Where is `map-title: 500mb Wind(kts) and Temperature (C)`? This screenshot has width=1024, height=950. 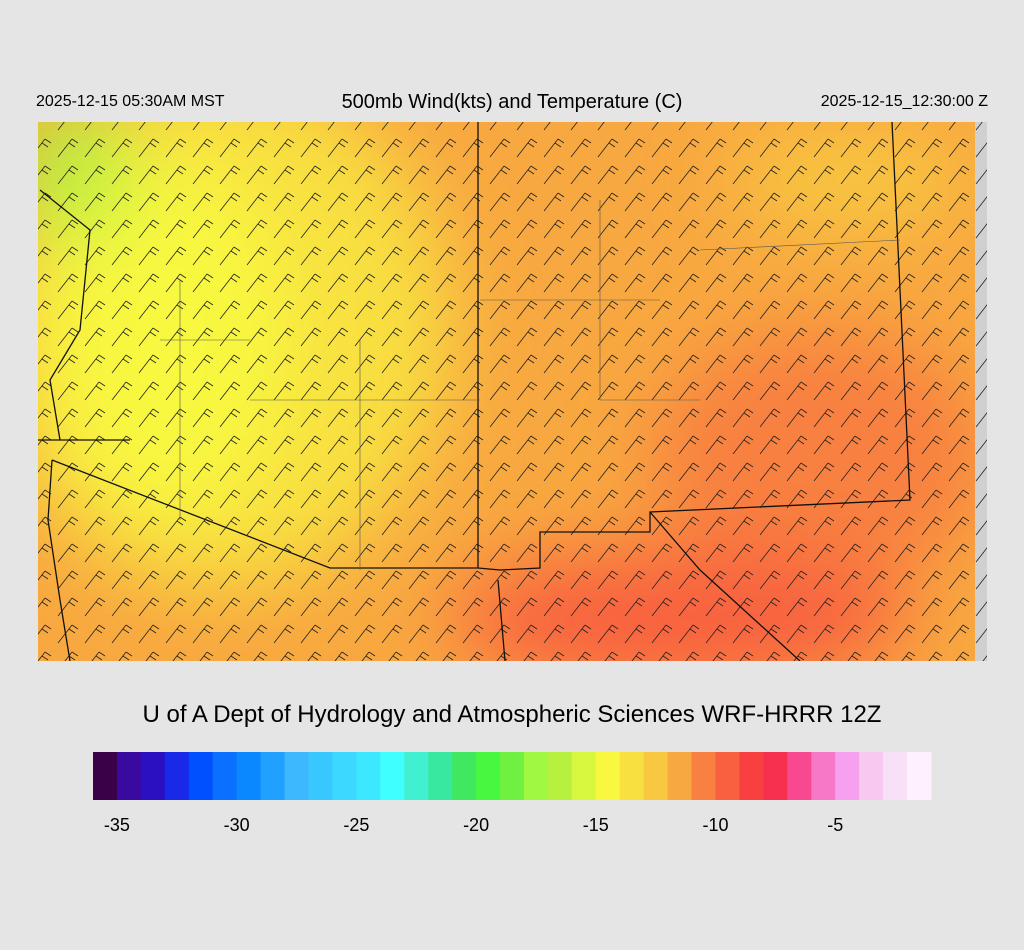
map-title: 500mb Wind(kts) and Temperature (C) is located at coordinates (512, 102).